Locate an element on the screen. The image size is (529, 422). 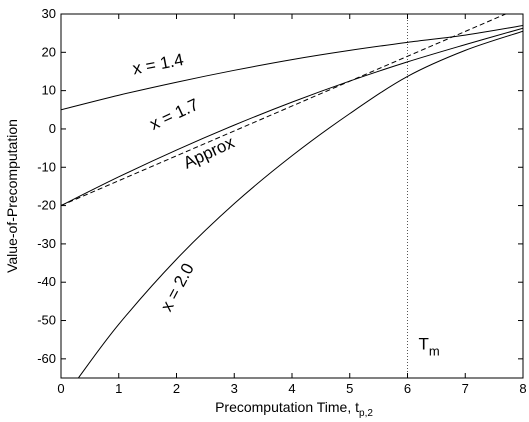
y-tick-label: 30 is located at coordinates (49, 13).